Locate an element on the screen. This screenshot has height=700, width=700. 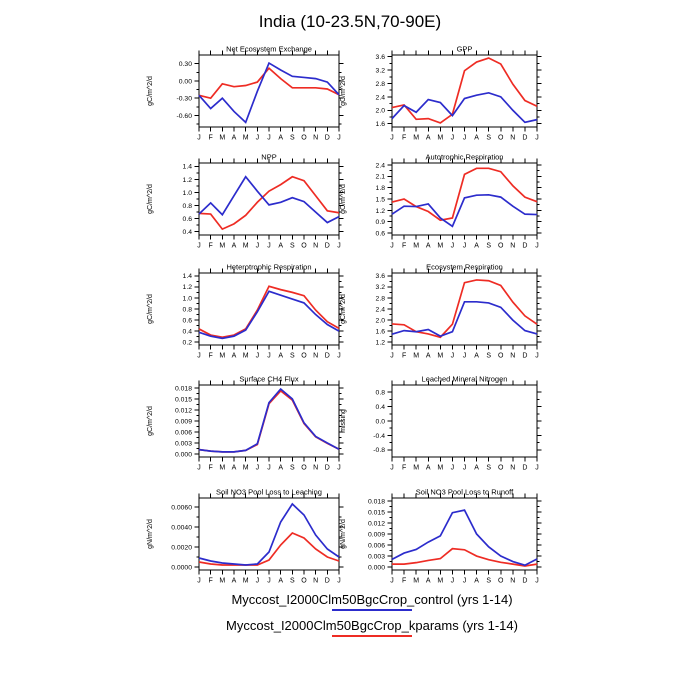
axis-tick-labels: -0.60-0.300.000.30J F M A M J J A S O N D J is located at coordinates (259, 101).